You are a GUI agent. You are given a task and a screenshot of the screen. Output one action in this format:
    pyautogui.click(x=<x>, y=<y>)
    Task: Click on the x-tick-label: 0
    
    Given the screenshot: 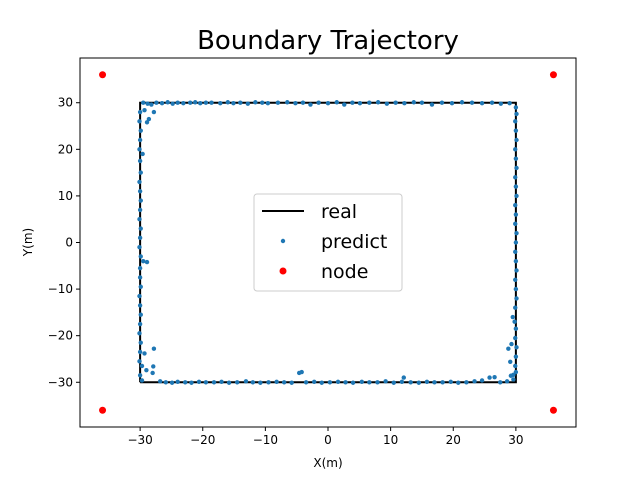 What is the action you would take?
    pyautogui.click(x=328, y=440)
    